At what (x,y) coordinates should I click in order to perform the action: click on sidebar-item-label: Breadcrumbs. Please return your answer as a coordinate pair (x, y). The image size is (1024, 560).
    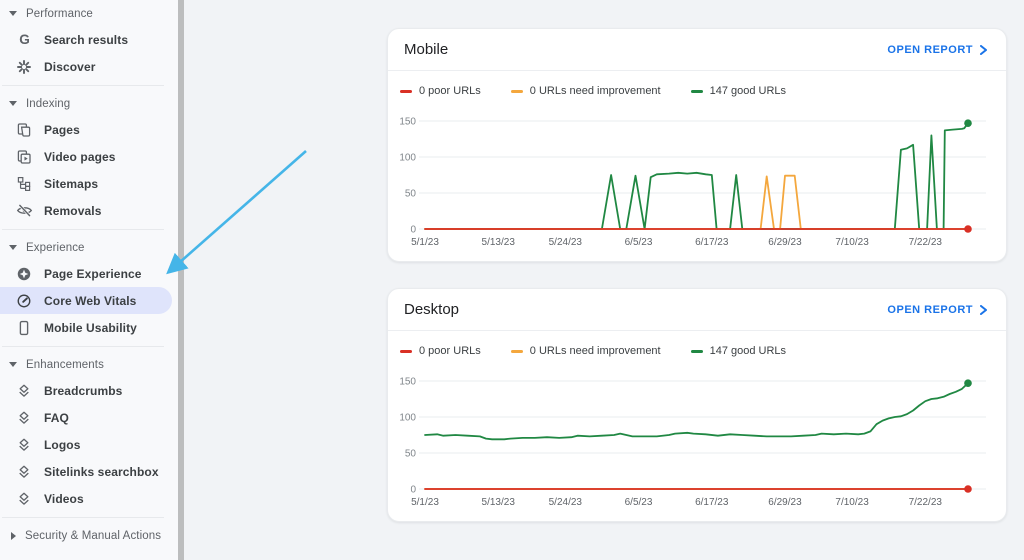
    Looking at the image, I should click on (83, 390).